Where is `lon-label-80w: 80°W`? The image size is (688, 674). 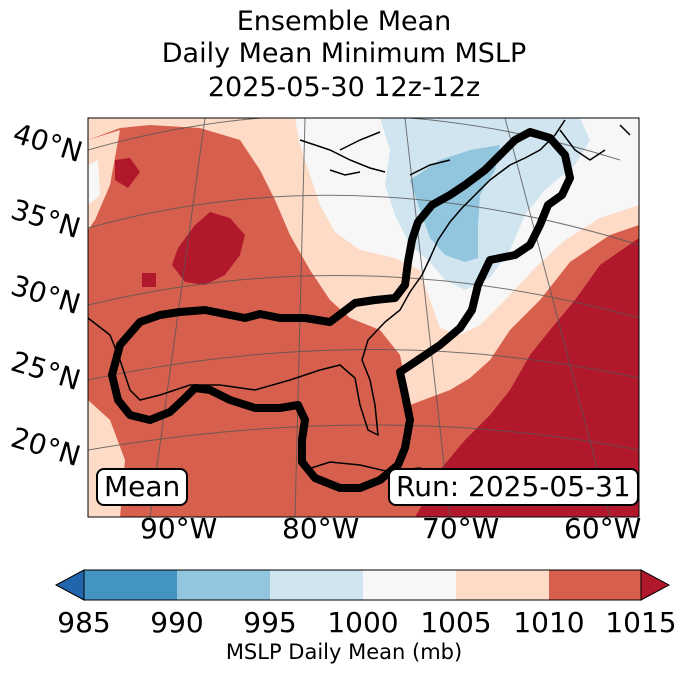 lon-label-80w: 80°W is located at coordinates (321, 528).